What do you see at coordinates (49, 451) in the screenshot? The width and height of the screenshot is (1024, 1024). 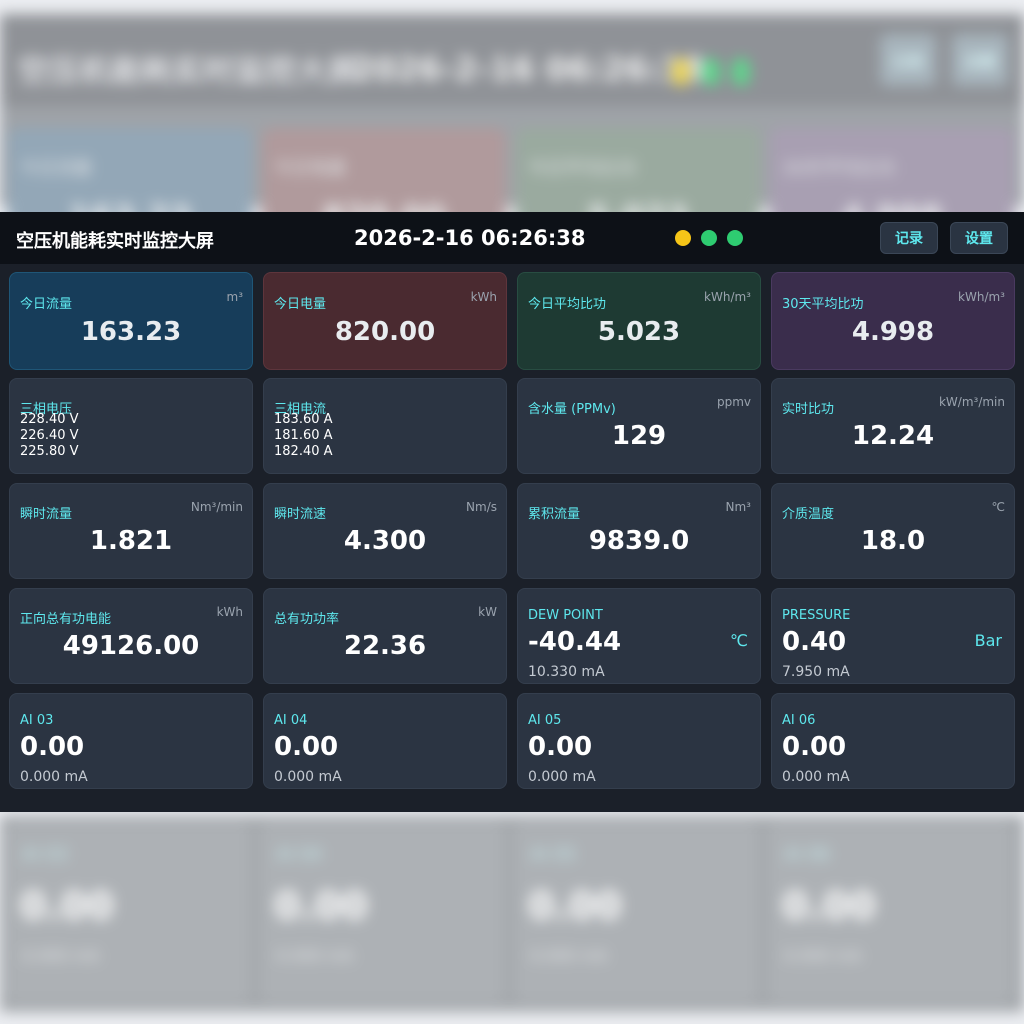 I see `voltage-phase-c: 225.80 V` at bounding box center [49, 451].